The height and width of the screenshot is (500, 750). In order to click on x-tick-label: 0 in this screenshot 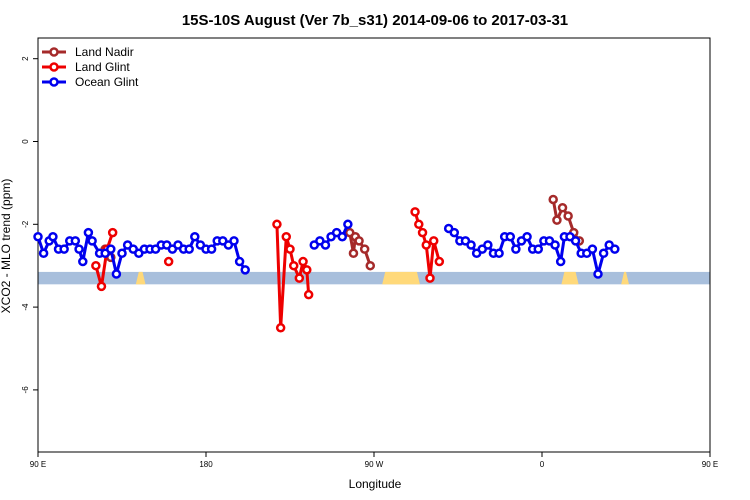, I will do `click(542, 464)`.